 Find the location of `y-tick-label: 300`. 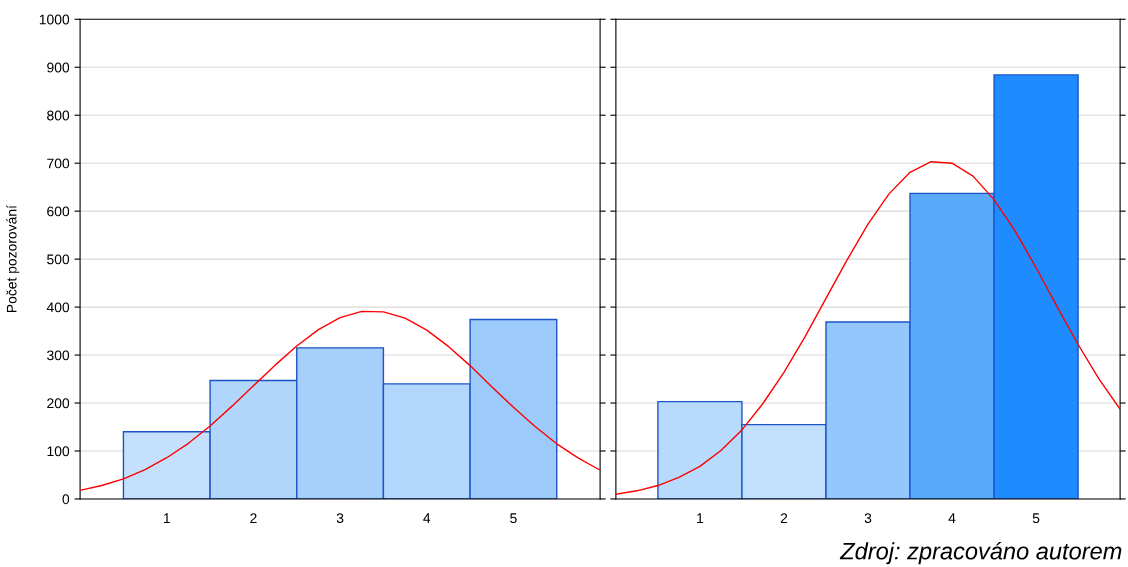

y-tick-label: 300 is located at coordinates (58, 355).